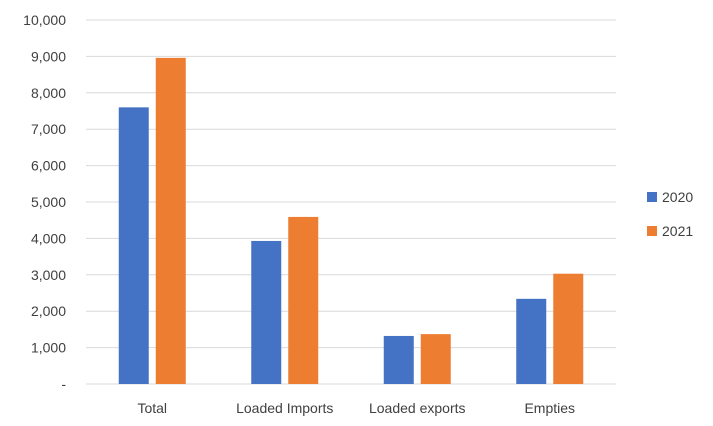 The image size is (713, 426). Describe the element at coordinates (170, 221) in the screenshot. I see `bar-2021-total` at that location.